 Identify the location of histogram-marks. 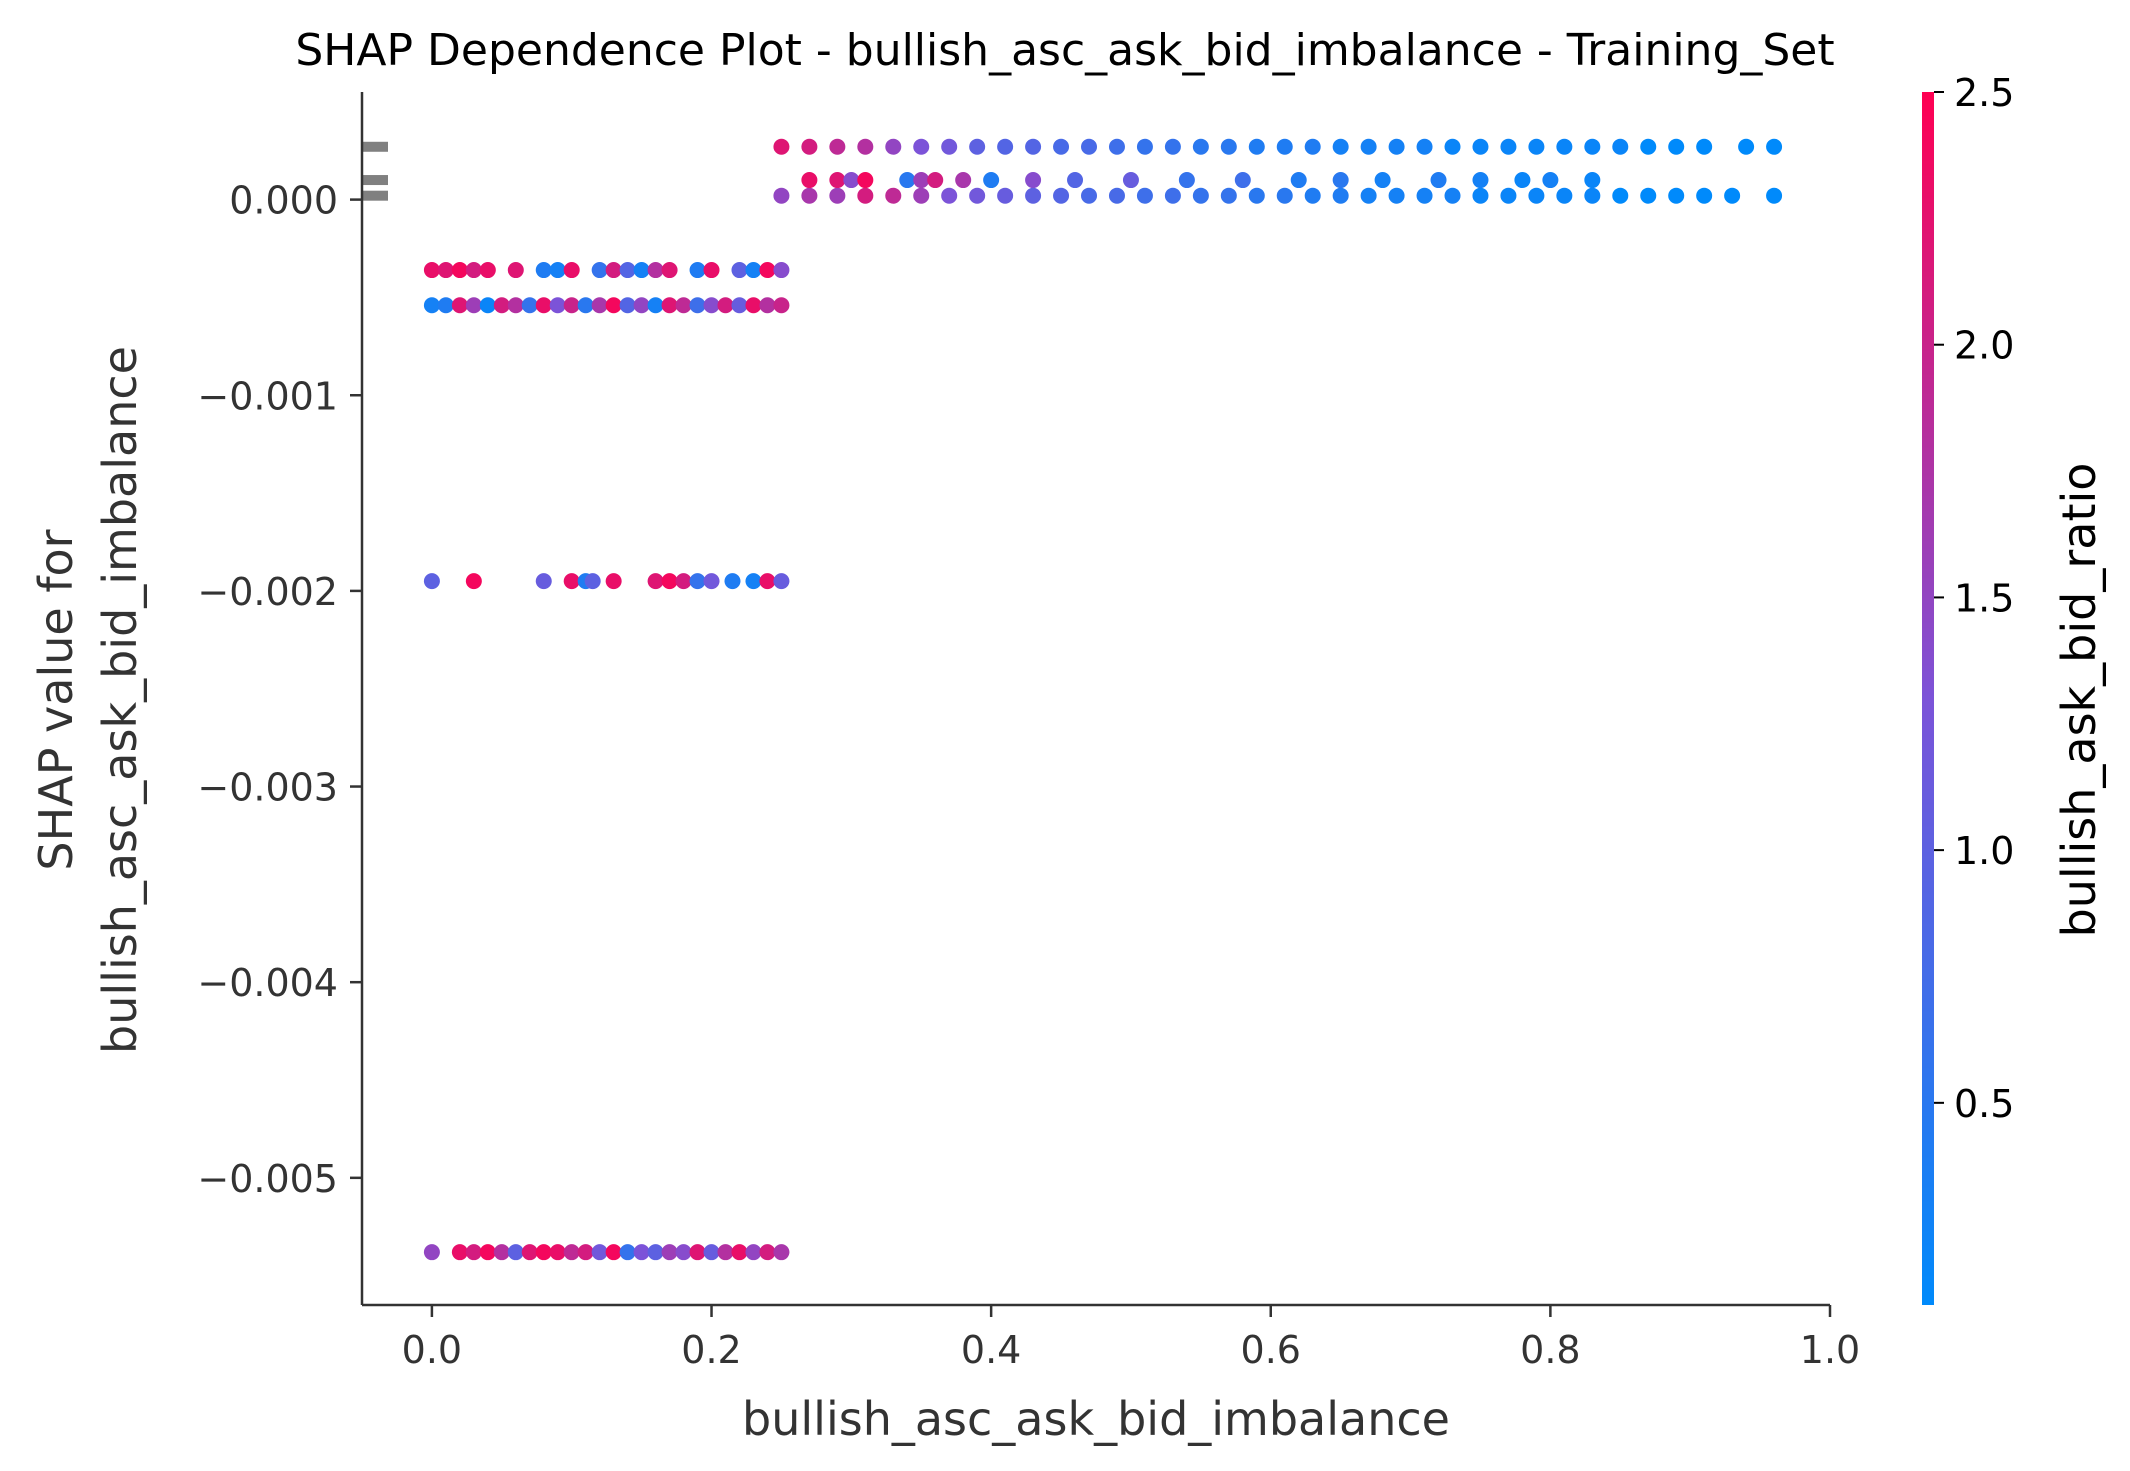
(375, 171).